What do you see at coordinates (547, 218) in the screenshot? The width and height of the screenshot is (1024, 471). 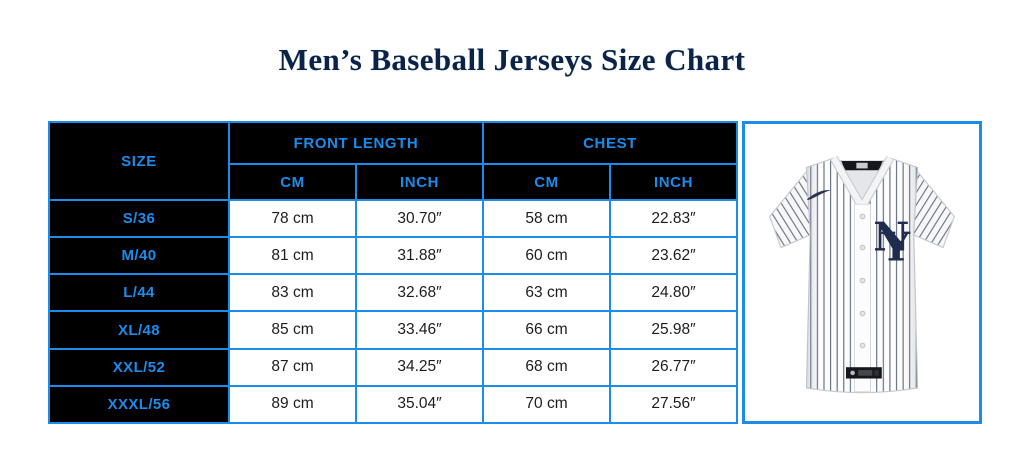 I see `chest-cm-value: 58 cm` at bounding box center [547, 218].